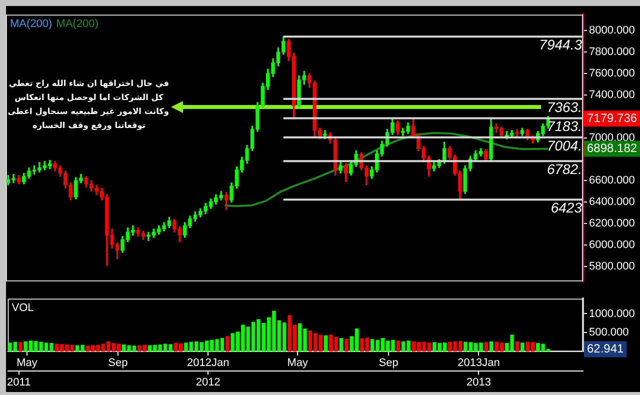  I want to click on y-tick-label: 6000.000, so click(612, 245).